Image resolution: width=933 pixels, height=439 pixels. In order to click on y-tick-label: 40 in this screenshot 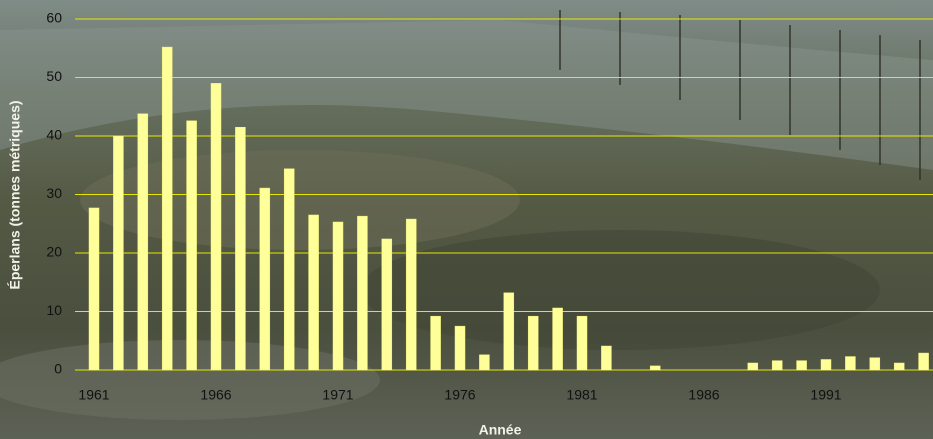, I will do `click(54, 135)`.